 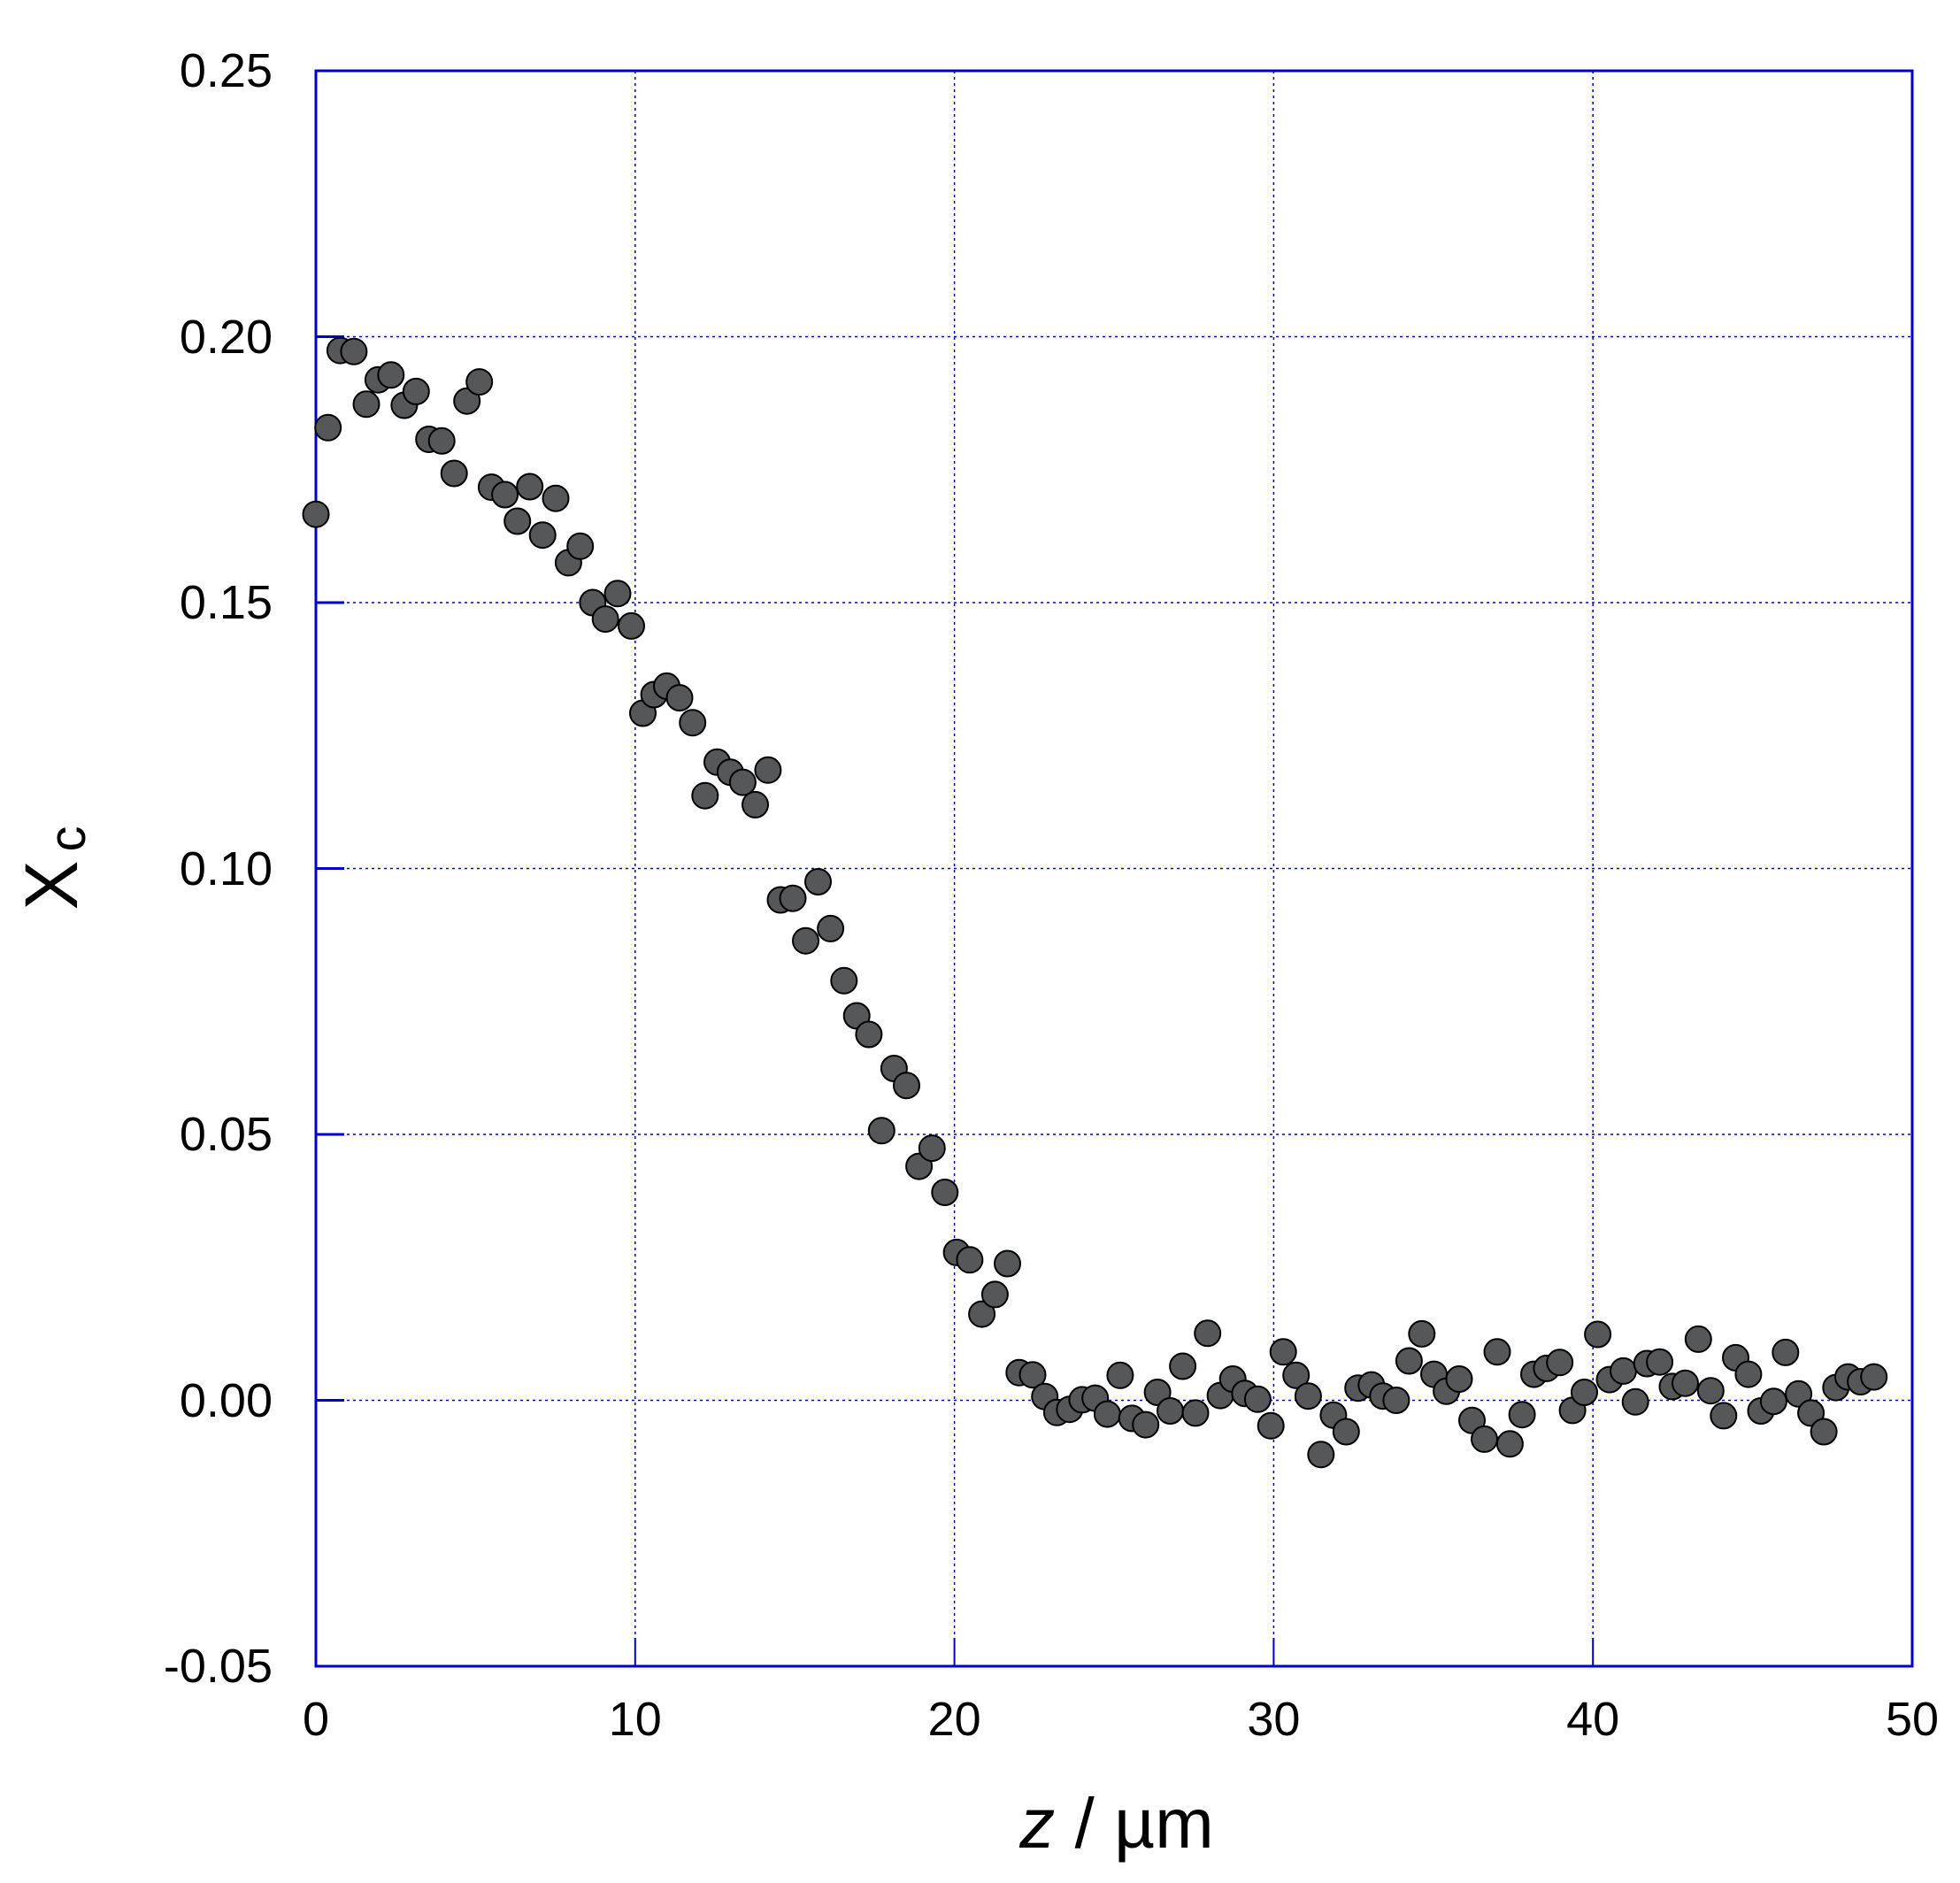 What do you see at coordinates (226, 70) in the screenshot?
I see `y-tick-label: 0.25` at bounding box center [226, 70].